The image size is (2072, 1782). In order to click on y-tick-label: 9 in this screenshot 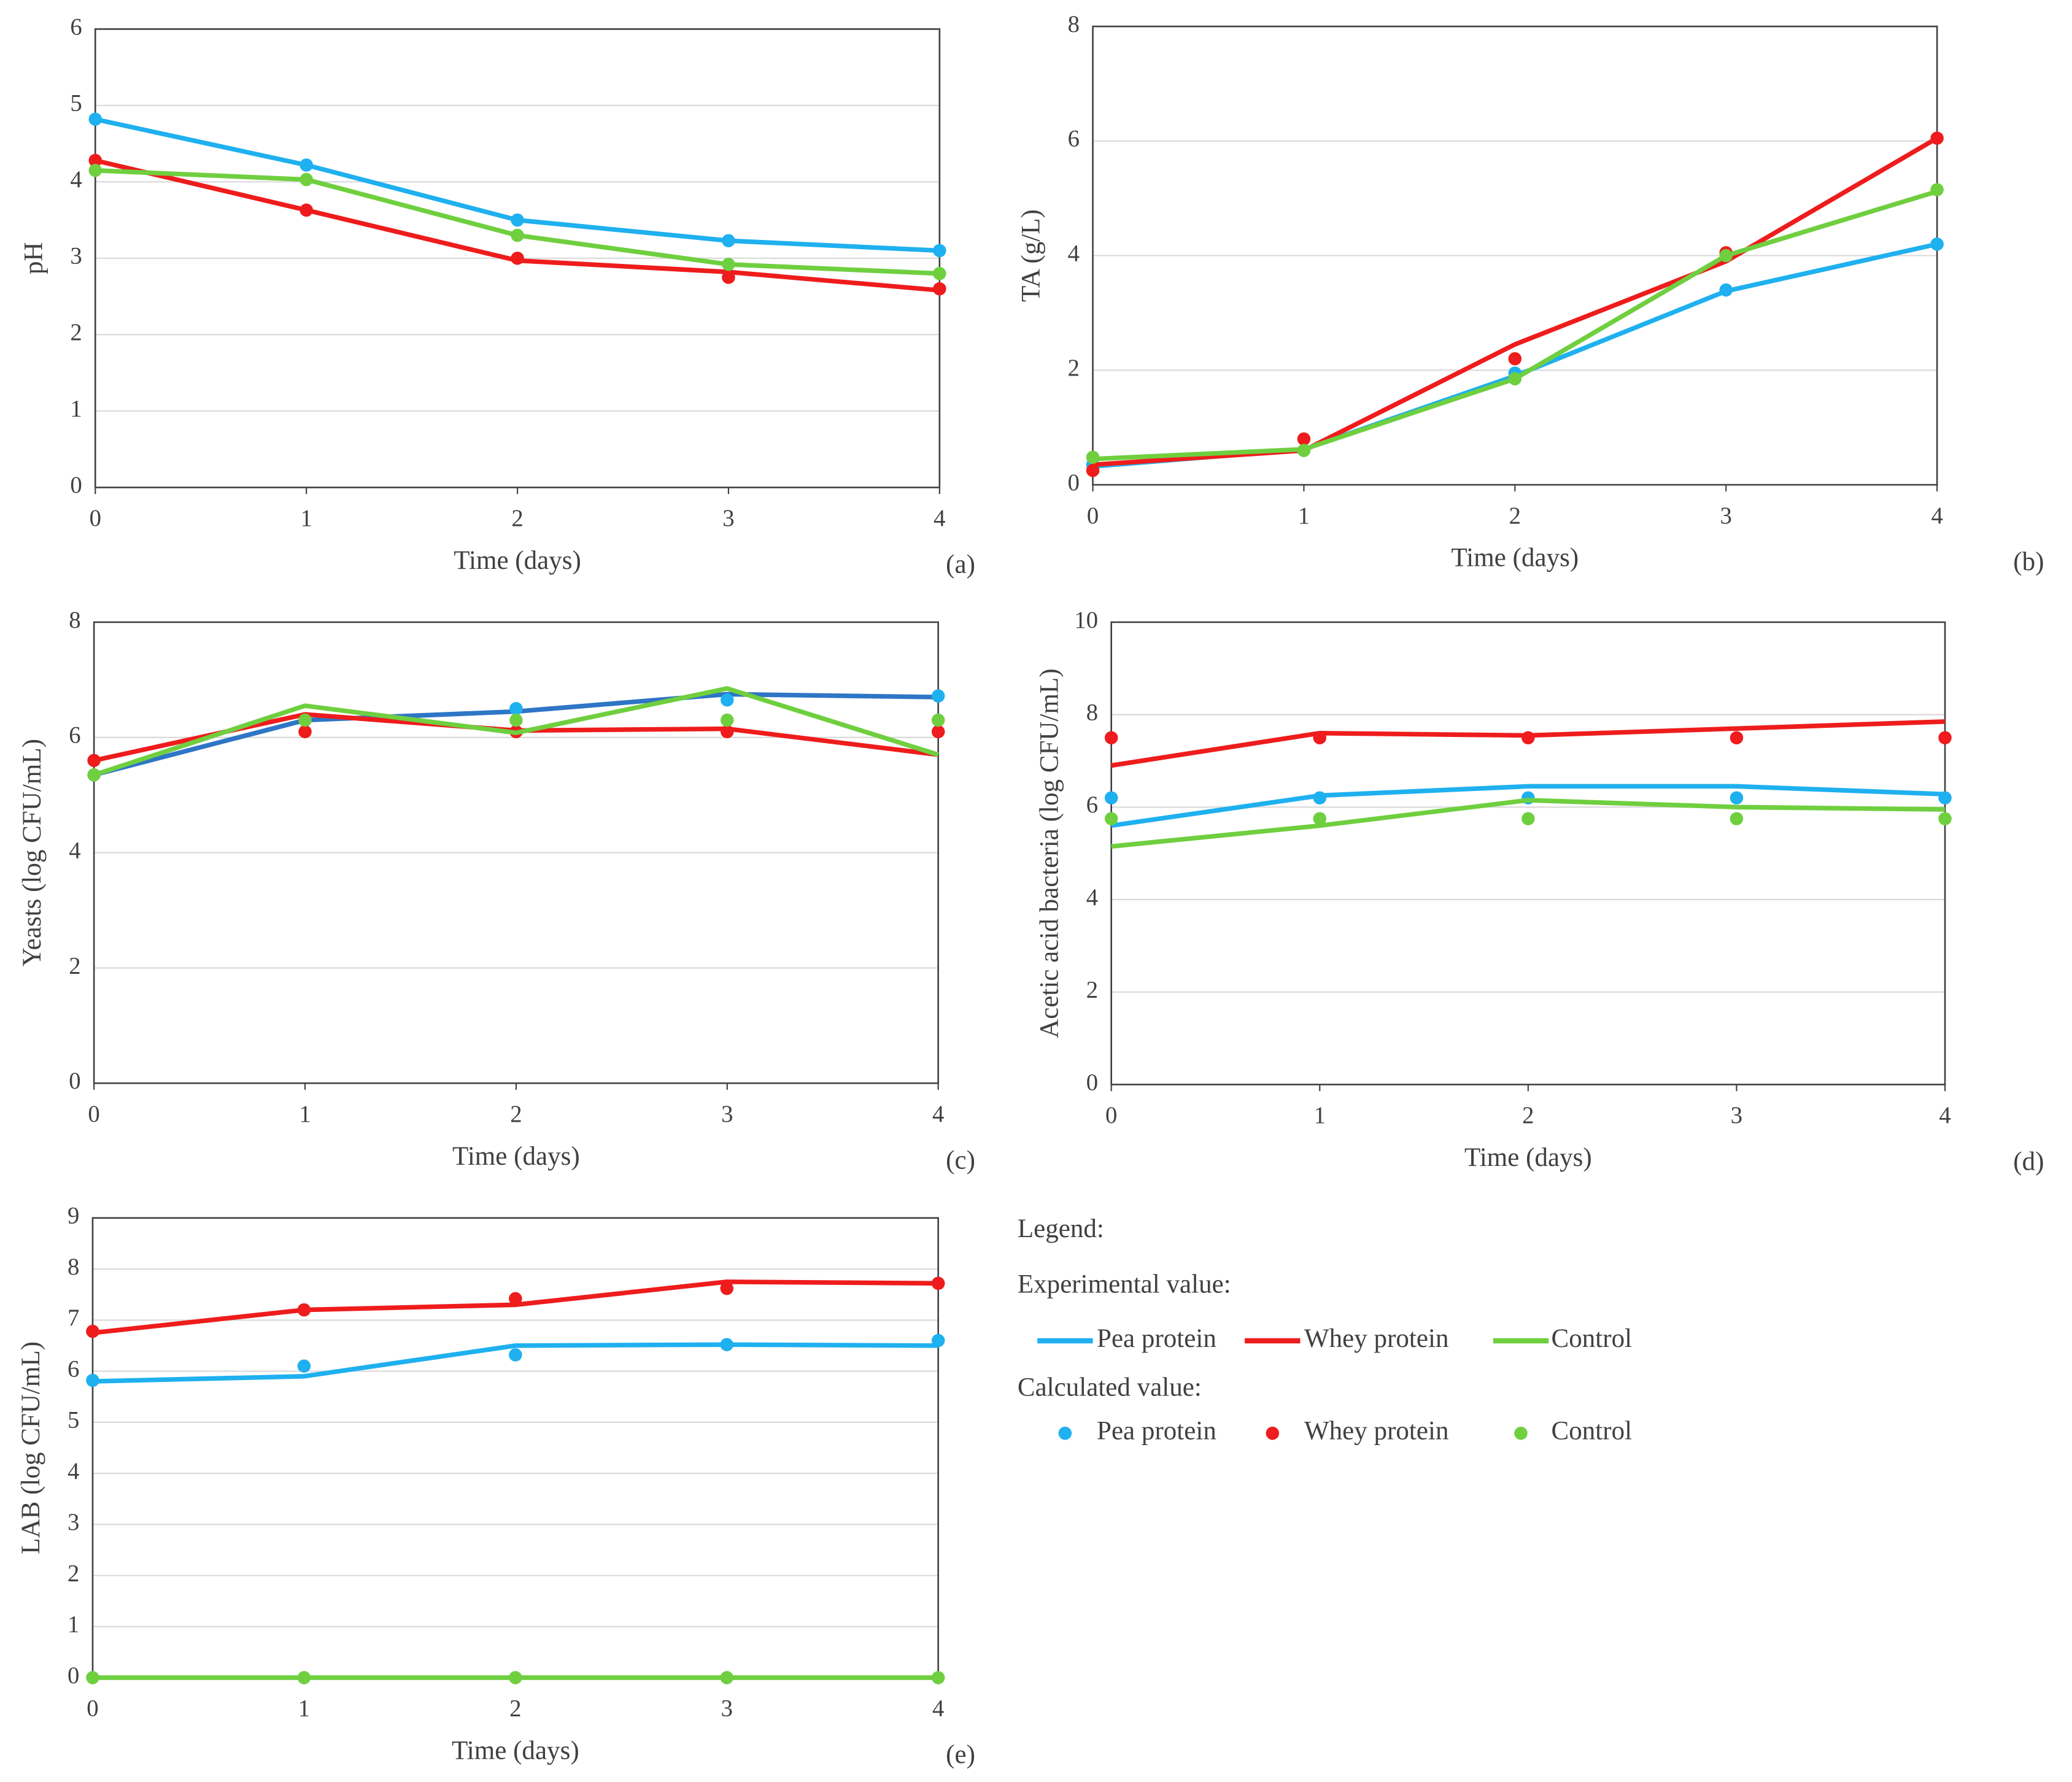, I will do `click(73, 1216)`.